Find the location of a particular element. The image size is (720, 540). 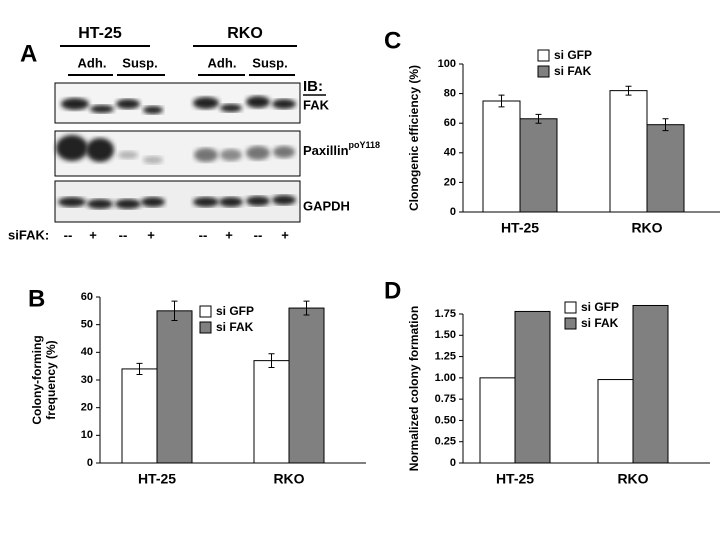

y-axis-label: Clonogenic efficiency (%) is located at coordinates (414, 138).